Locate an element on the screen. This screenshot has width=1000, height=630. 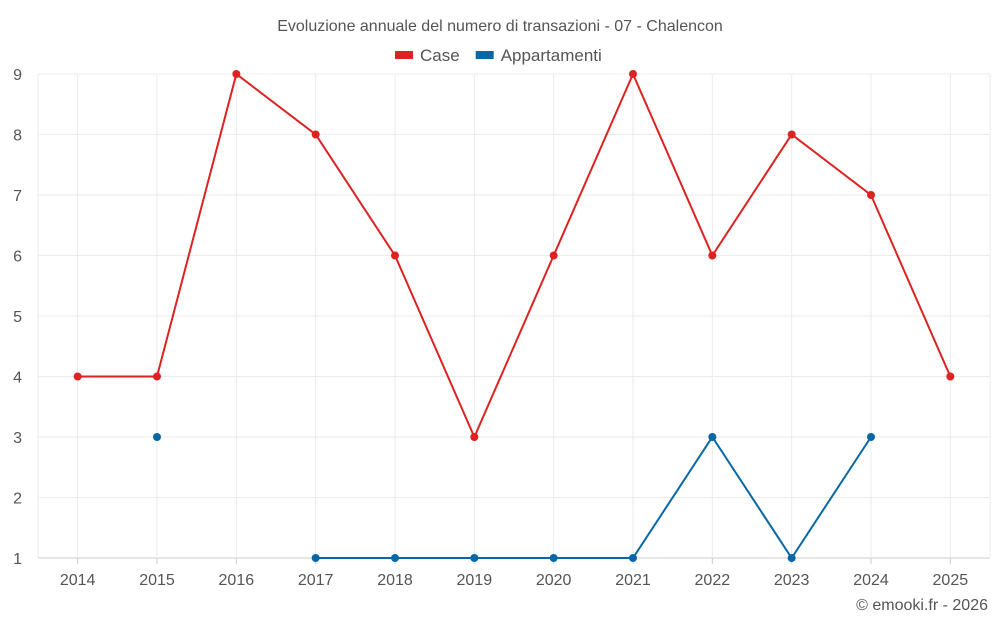
series-line-appartamenti is located at coordinates (593, 497).